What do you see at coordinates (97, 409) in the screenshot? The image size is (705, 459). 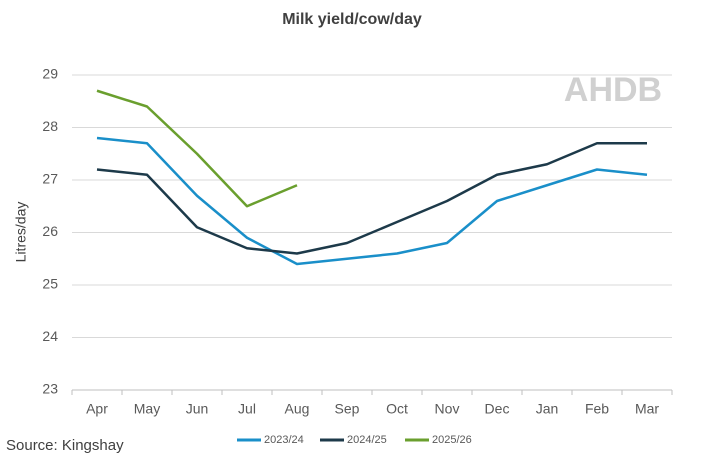 I see `x-tick-label: Apr` at bounding box center [97, 409].